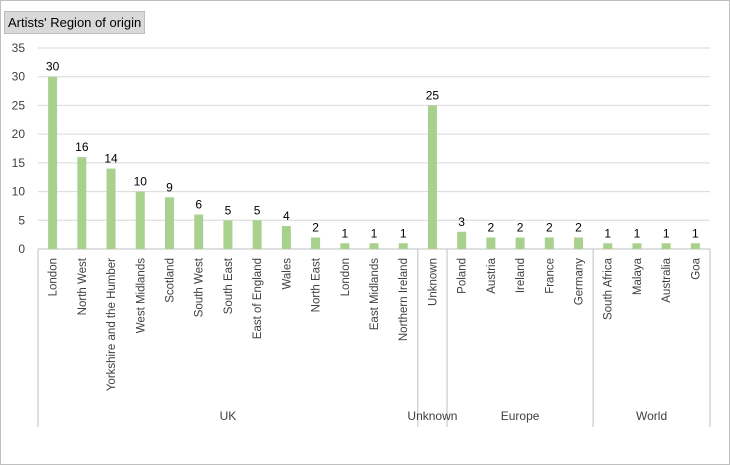 The height and width of the screenshot is (465, 730). Describe the element at coordinates (21, 220) in the screenshot. I see `y-tick-label: 5` at that location.